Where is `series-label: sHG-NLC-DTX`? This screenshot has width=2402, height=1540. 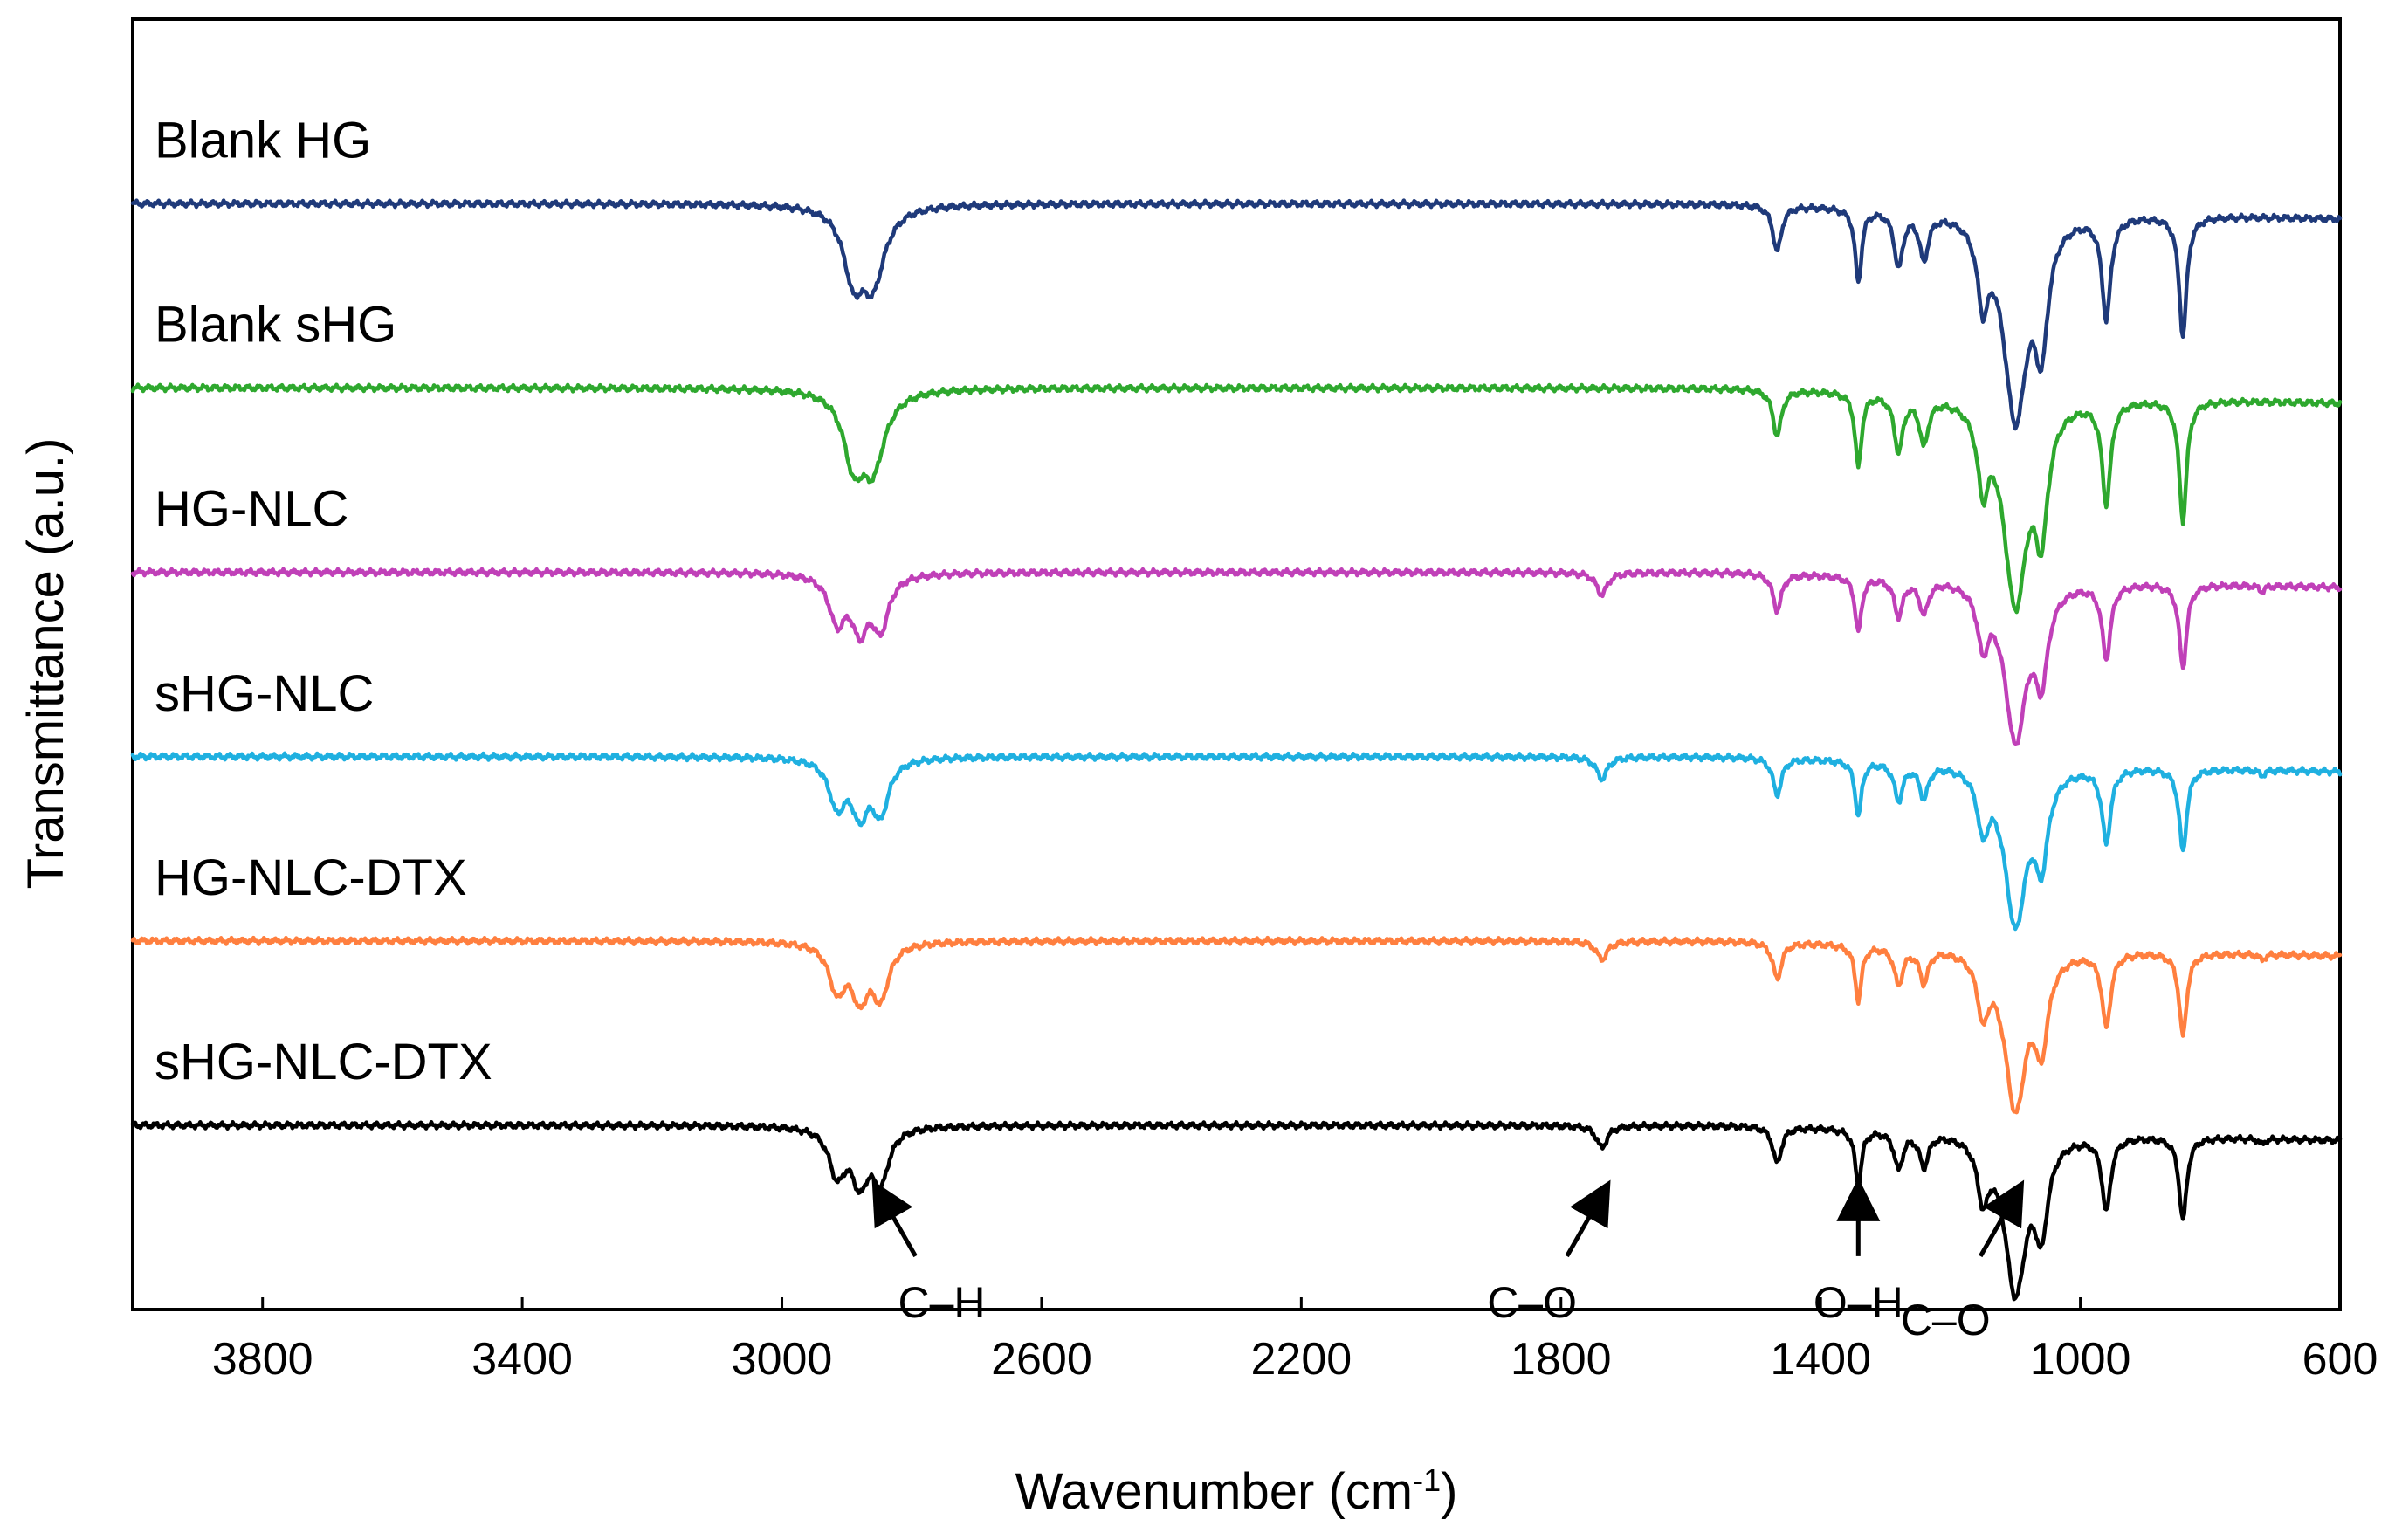 series-label: sHG-NLC-DTX is located at coordinates (323, 1062).